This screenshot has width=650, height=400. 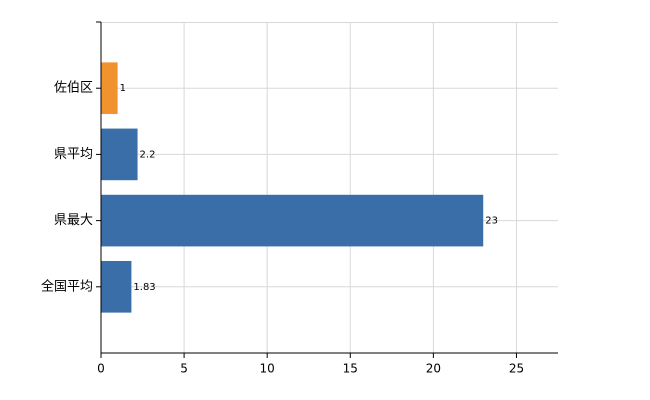 What do you see at coordinates (73, 220) in the screenshot?
I see `y-tick-label: 県最大` at bounding box center [73, 220].